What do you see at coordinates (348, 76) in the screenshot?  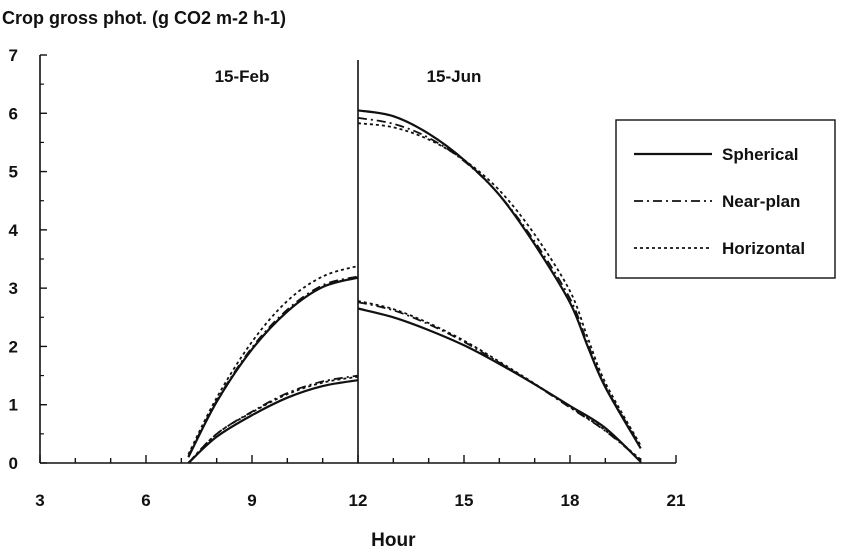 I see `panel-labels: 15-Feb 15-Jun` at bounding box center [348, 76].